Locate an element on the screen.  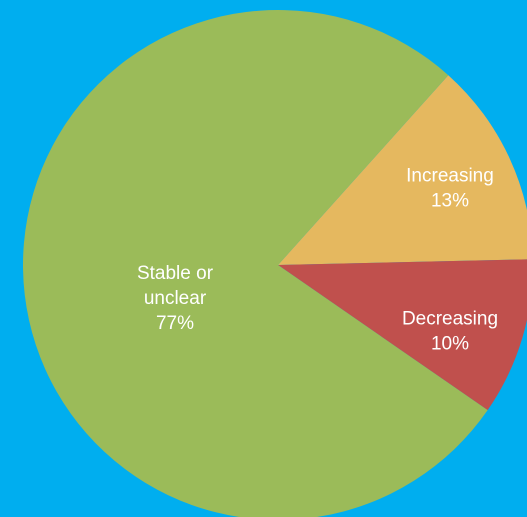
data-label-value: 77% is located at coordinates (175, 323).